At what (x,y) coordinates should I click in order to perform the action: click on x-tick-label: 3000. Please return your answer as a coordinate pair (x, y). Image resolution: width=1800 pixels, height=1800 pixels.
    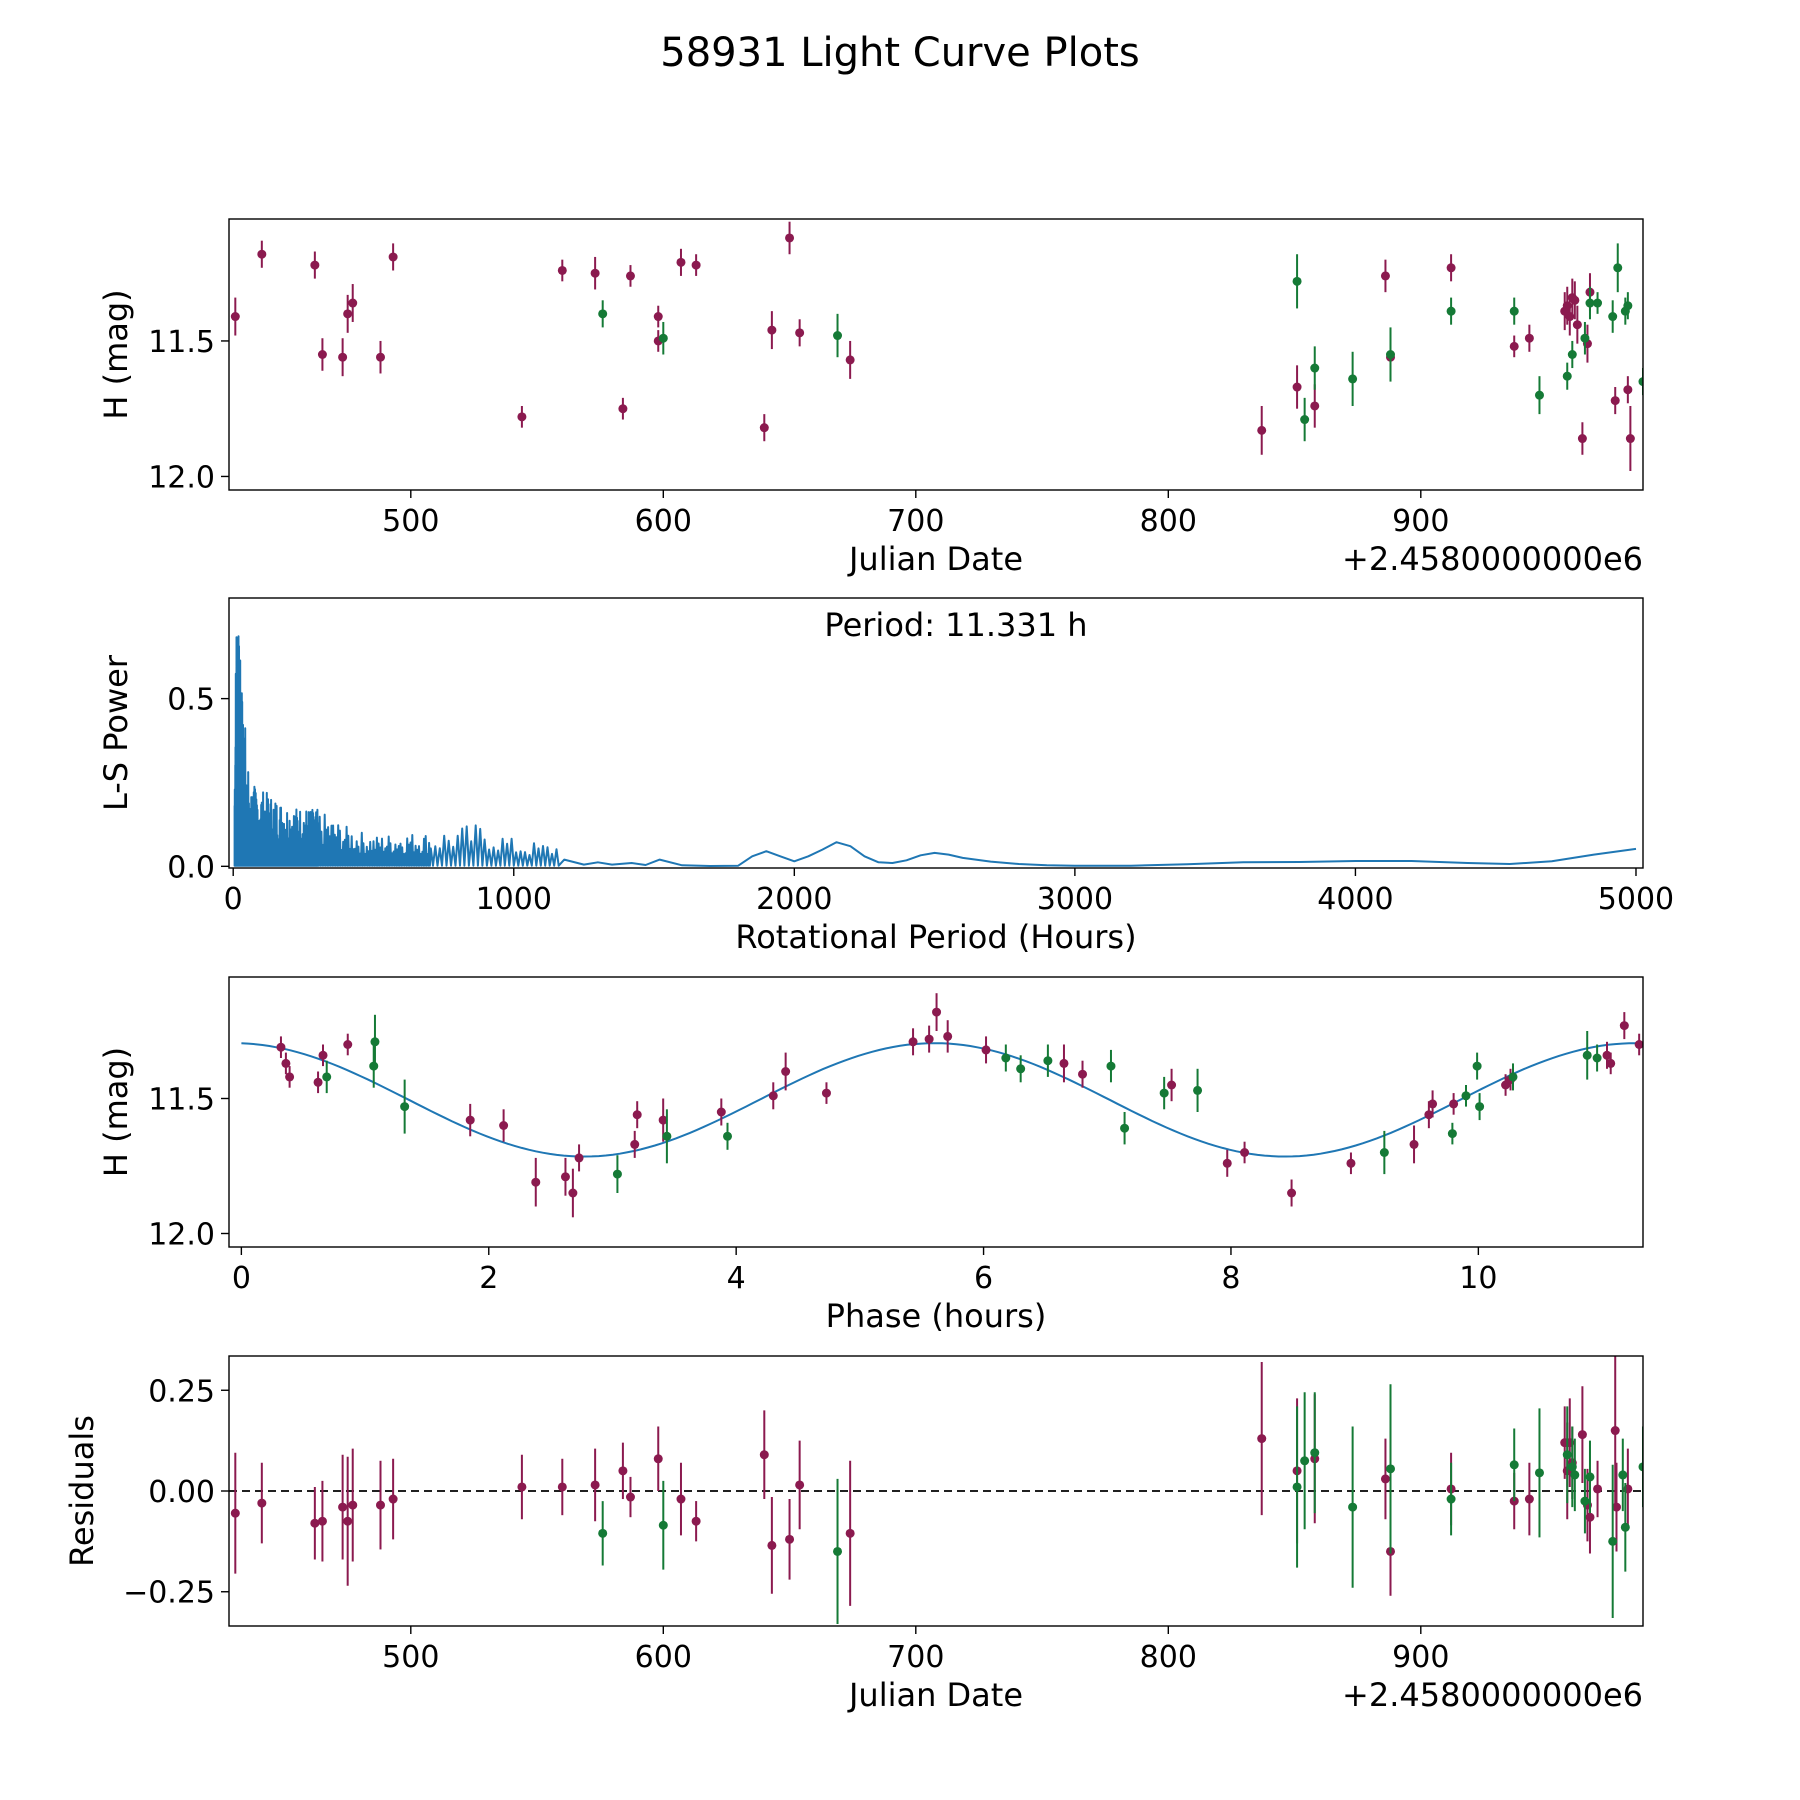
    Looking at the image, I should click on (1075, 899).